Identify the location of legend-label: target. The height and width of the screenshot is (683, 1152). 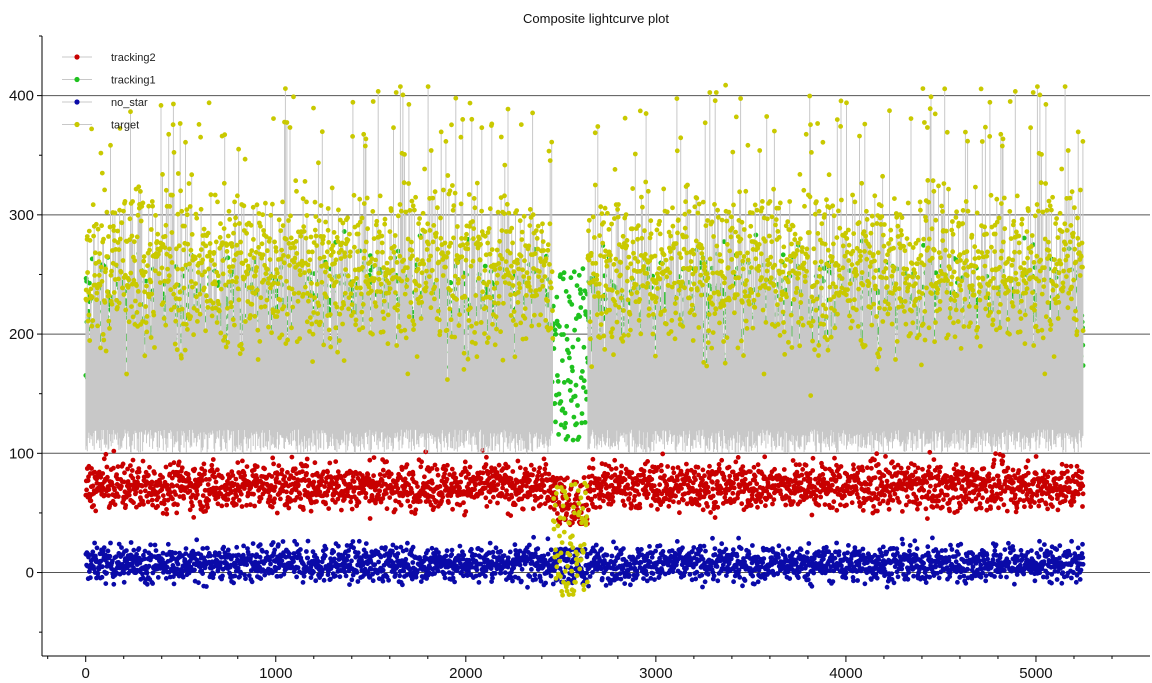
(125, 126).